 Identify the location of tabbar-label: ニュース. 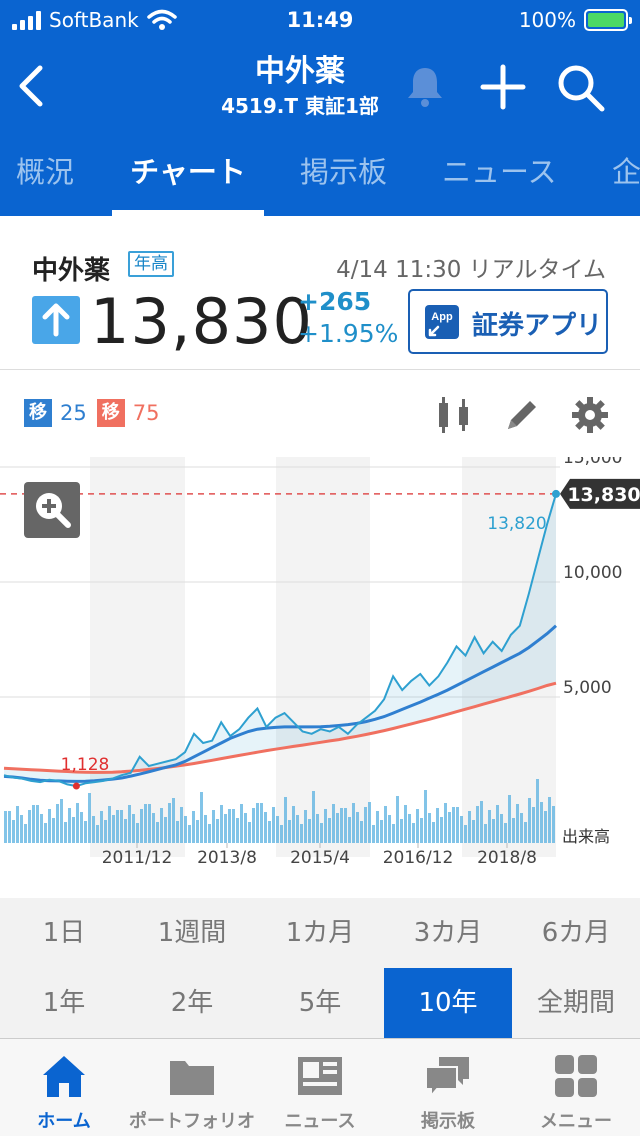
(320, 1121).